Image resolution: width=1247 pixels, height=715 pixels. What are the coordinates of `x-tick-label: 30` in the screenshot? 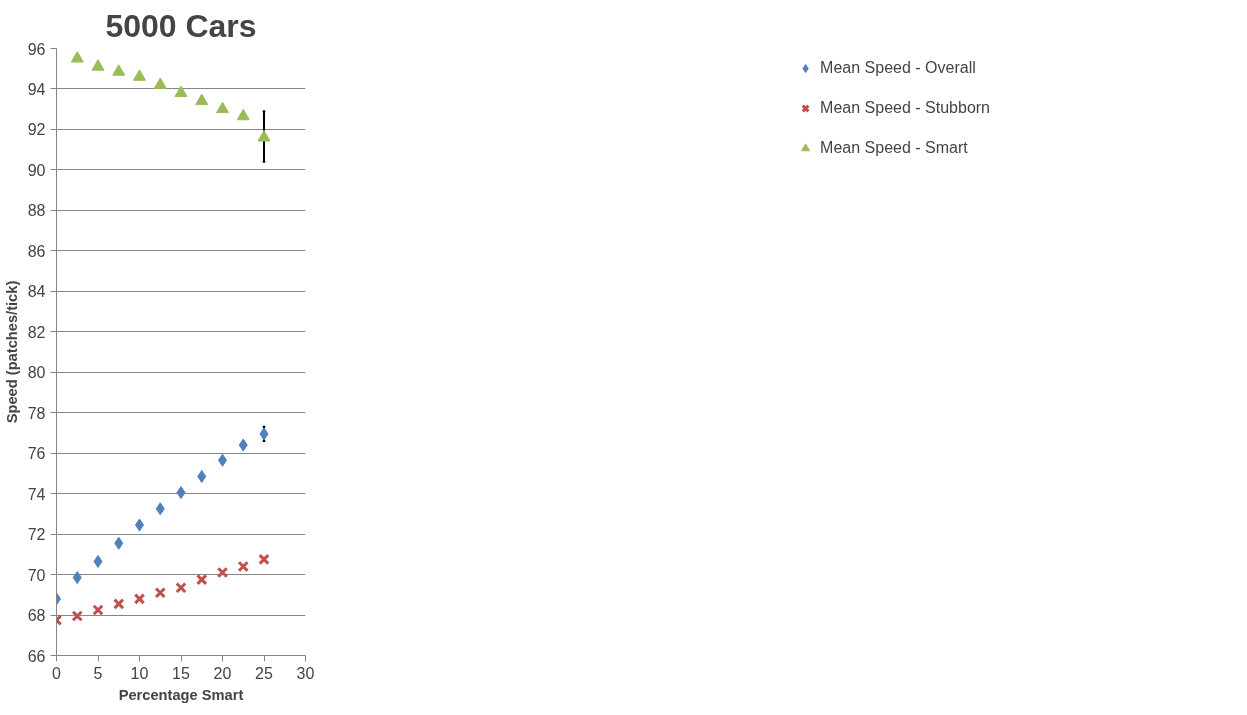 It's located at (305, 673).